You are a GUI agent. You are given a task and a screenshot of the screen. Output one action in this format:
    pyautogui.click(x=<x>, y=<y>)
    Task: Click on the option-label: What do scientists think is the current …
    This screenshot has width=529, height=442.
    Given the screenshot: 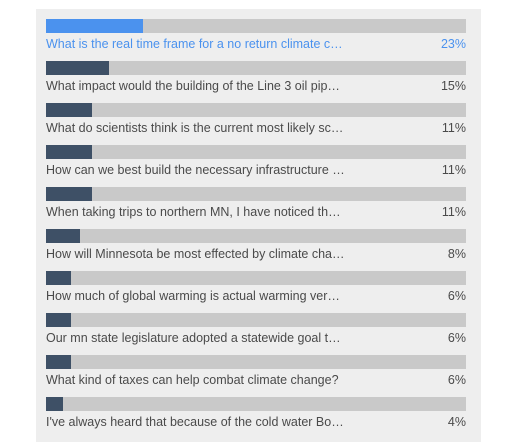 What is the action you would take?
    pyautogui.click(x=195, y=128)
    